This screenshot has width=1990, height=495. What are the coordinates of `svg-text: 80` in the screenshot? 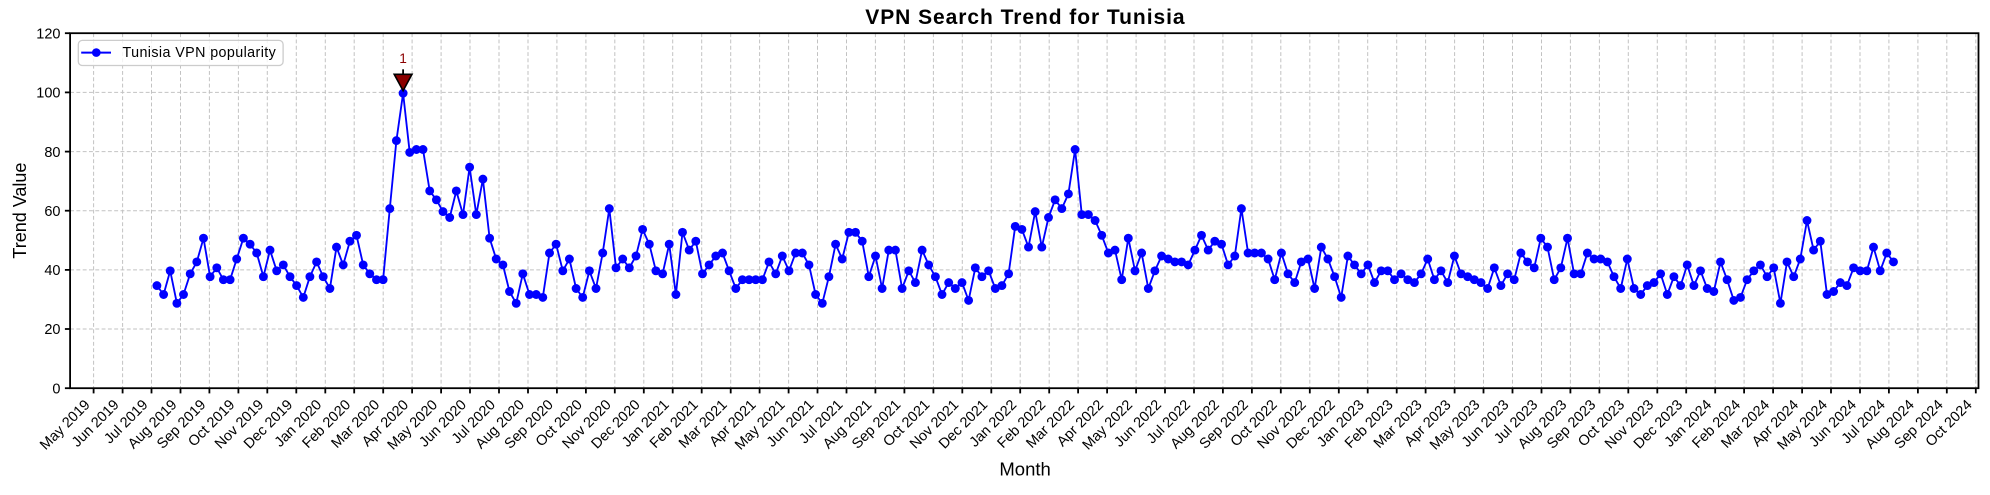 It's located at (52, 153).